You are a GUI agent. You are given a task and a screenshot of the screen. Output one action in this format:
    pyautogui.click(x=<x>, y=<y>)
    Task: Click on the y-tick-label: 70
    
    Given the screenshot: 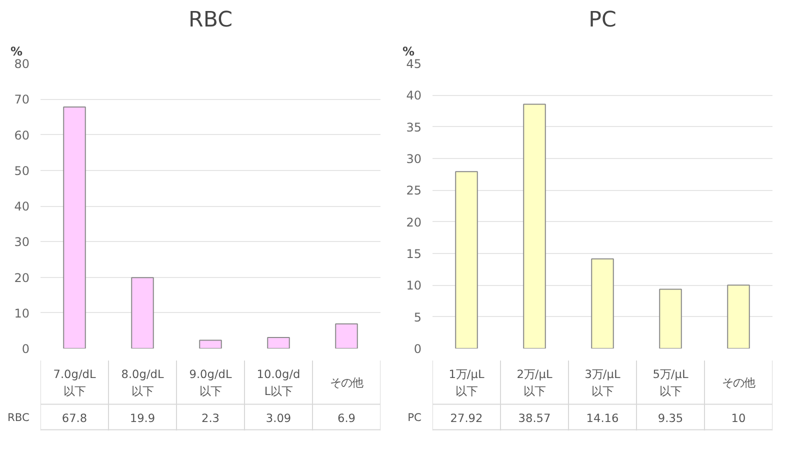 What is the action you would take?
    pyautogui.click(x=22, y=99)
    